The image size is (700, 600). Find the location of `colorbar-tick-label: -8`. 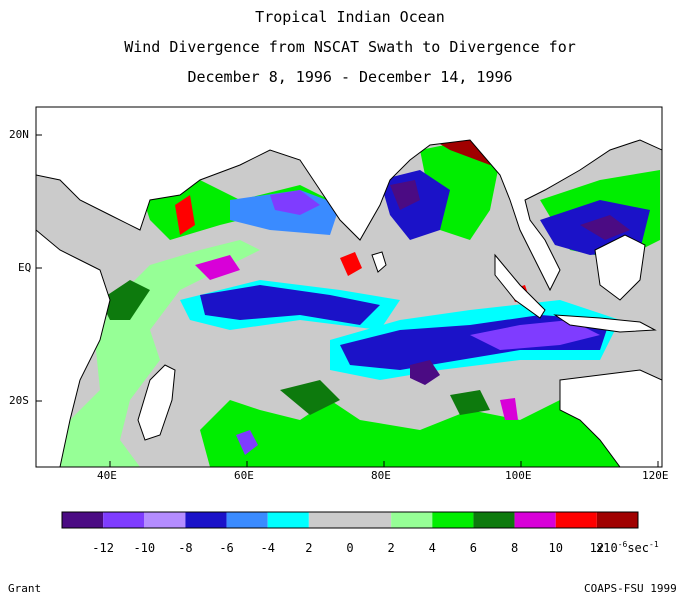

colorbar-tick-label: -8 is located at coordinates (185, 548).